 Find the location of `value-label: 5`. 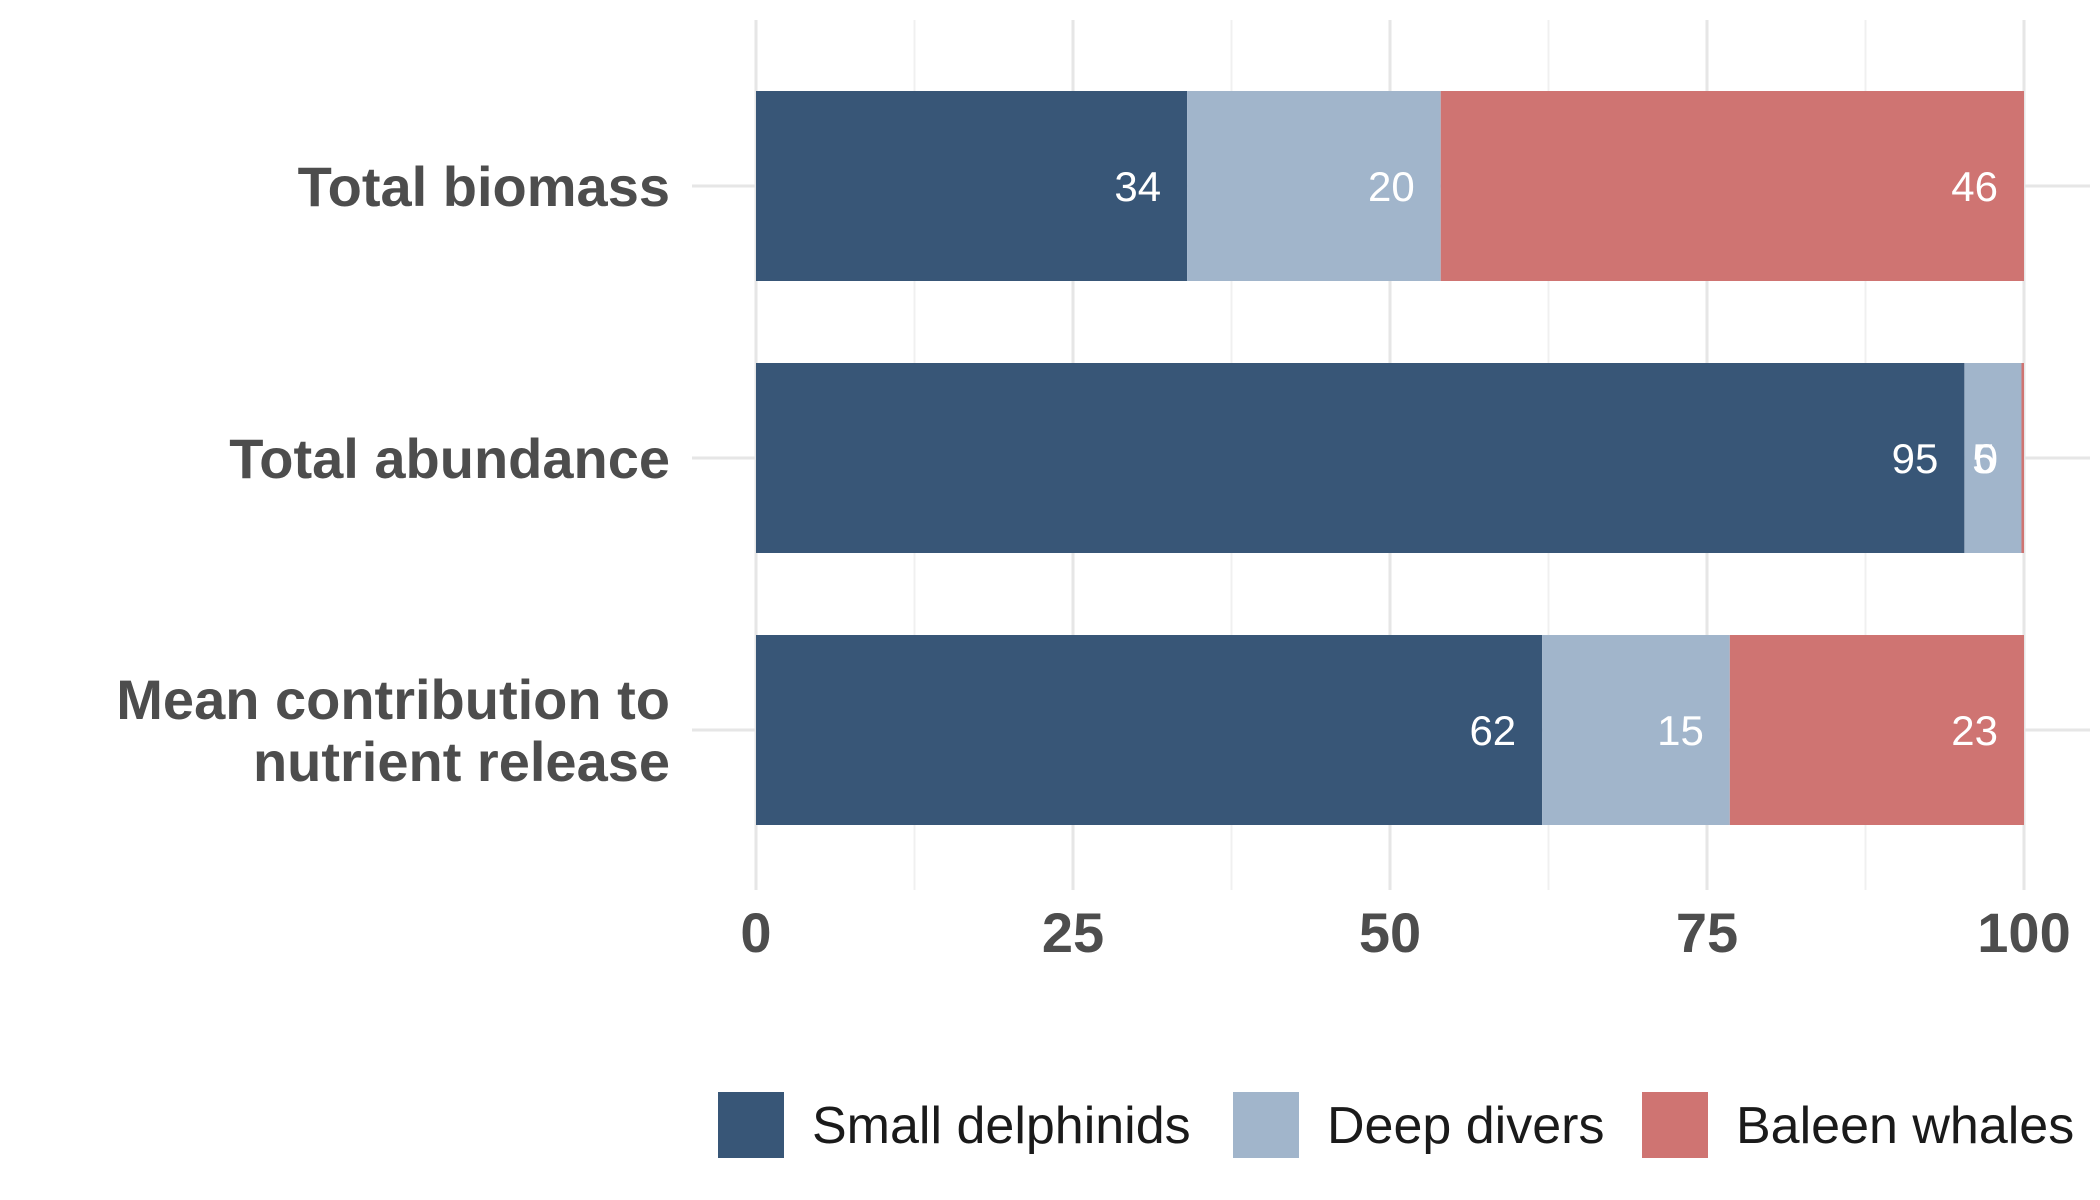

value-label: 5 is located at coordinates (1983, 458).